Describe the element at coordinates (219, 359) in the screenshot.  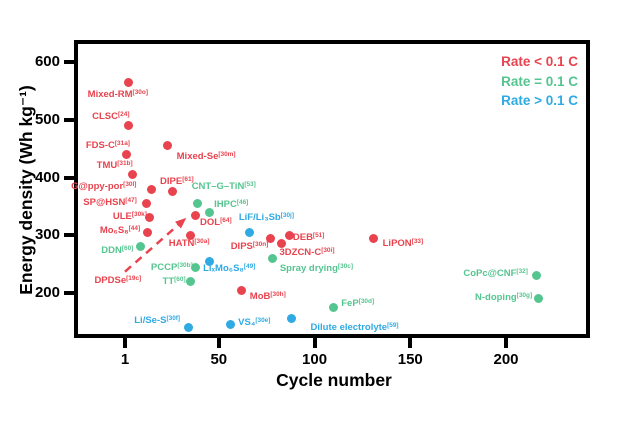
I see `x-tick-label: 50` at that location.